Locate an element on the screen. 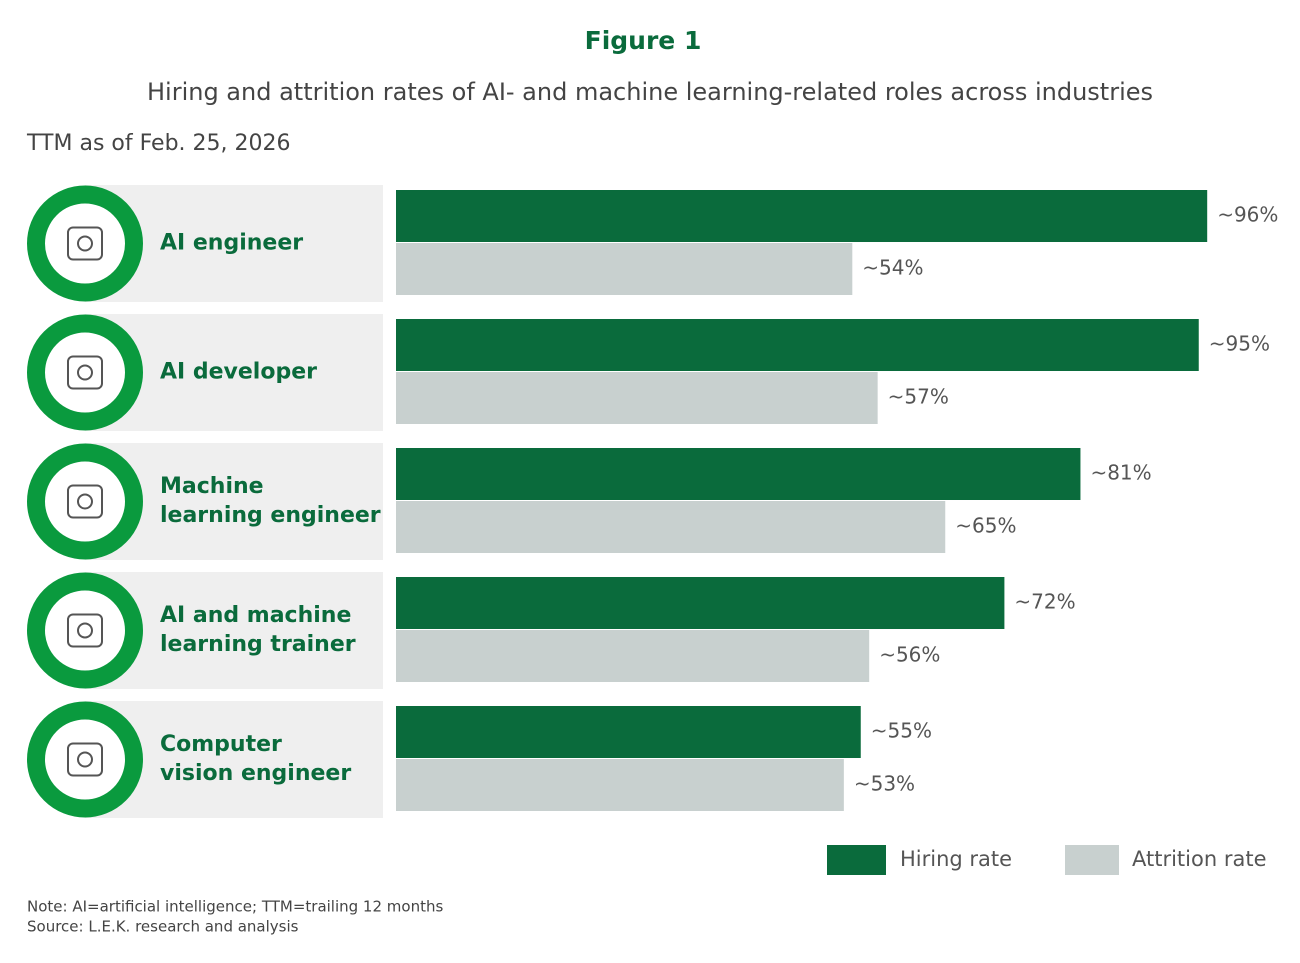 The image size is (1300, 963). category-label: Machine is located at coordinates (212, 486).